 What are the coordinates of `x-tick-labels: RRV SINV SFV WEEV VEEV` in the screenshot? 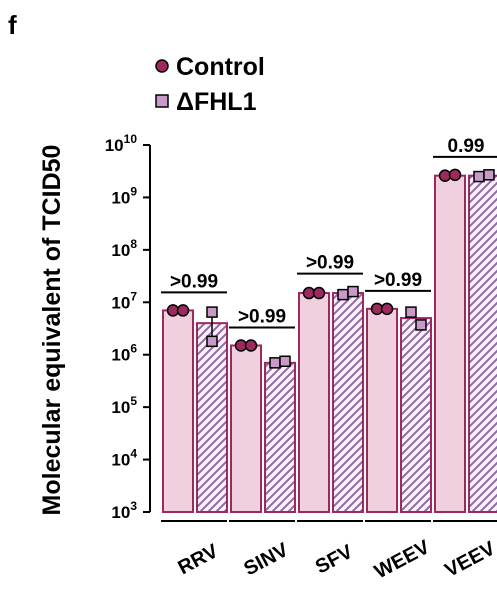 It's located at (329, 551).